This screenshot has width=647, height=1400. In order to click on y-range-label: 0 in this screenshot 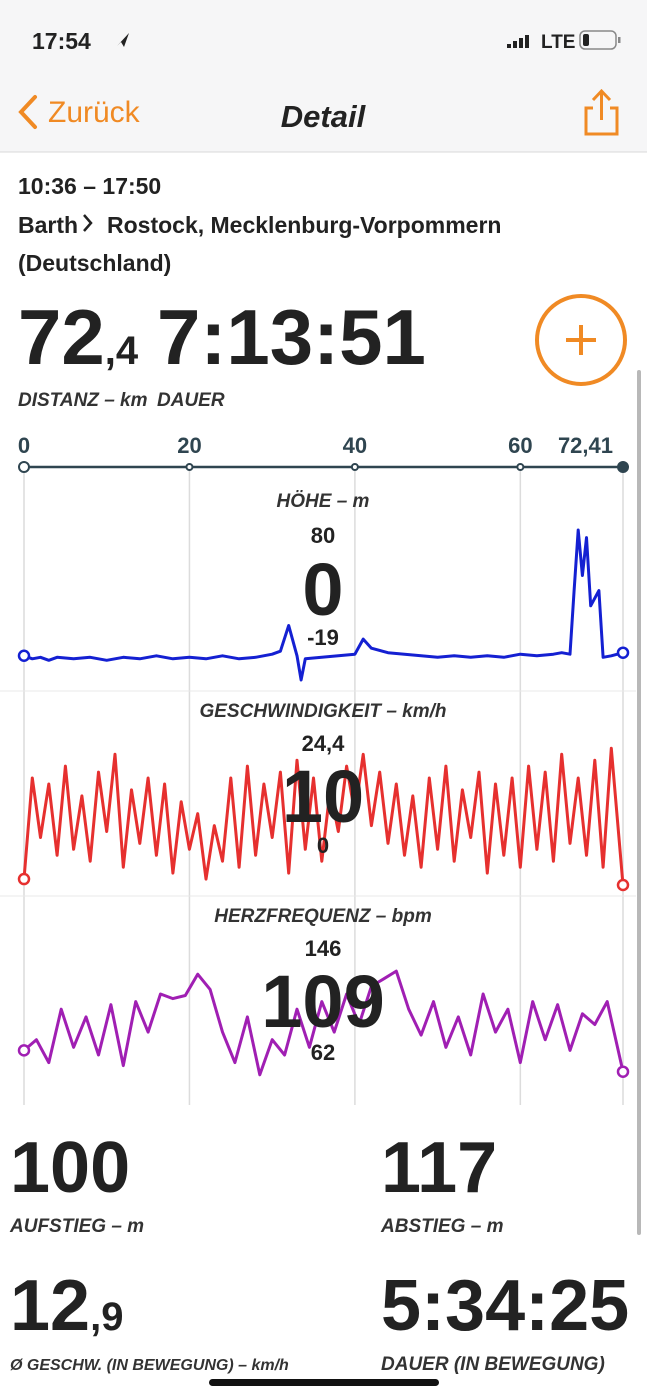, I will do `click(323, 845)`.